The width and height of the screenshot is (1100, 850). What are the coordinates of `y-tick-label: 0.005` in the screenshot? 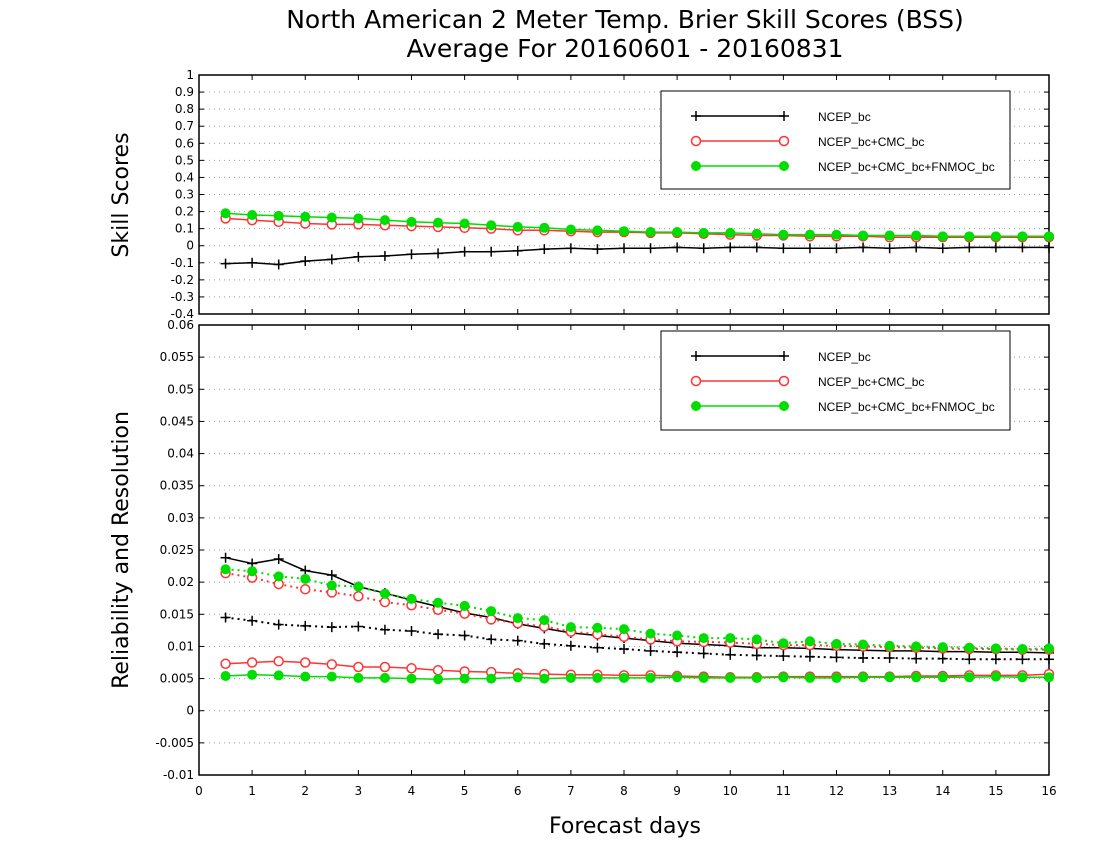 It's located at (177, 679).